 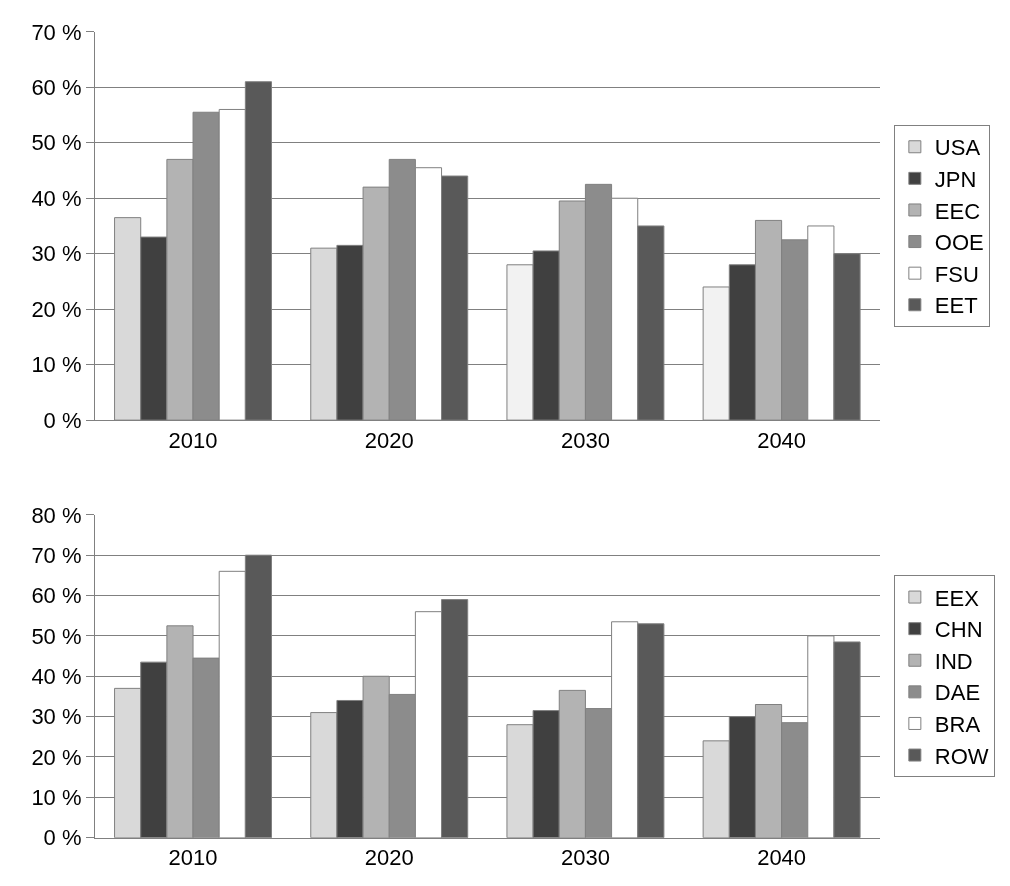 What do you see at coordinates (956, 306) in the screenshot?
I see `legend-label: EET` at bounding box center [956, 306].